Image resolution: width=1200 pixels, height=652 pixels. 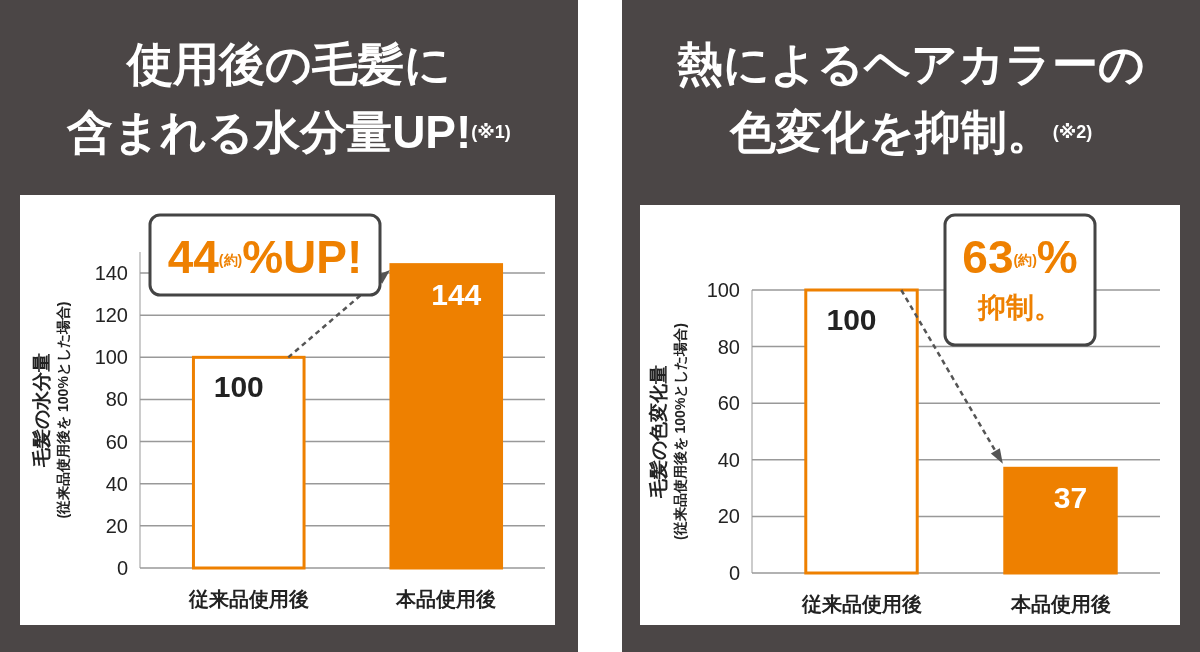 What do you see at coordinates (456, 294) in the screenshot?
I see `data-label: 144` at bounding box center [456, 294].